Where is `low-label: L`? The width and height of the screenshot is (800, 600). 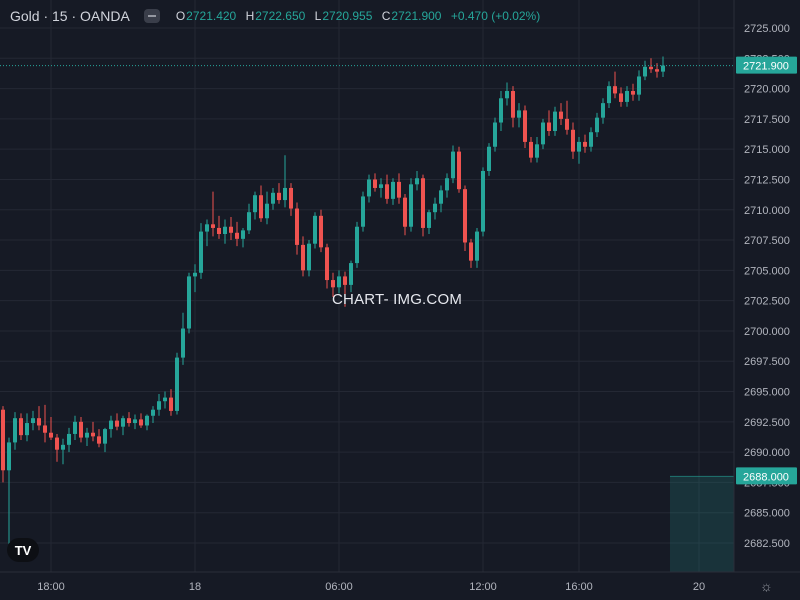 low-label: L is located at coordinates (318, 16).